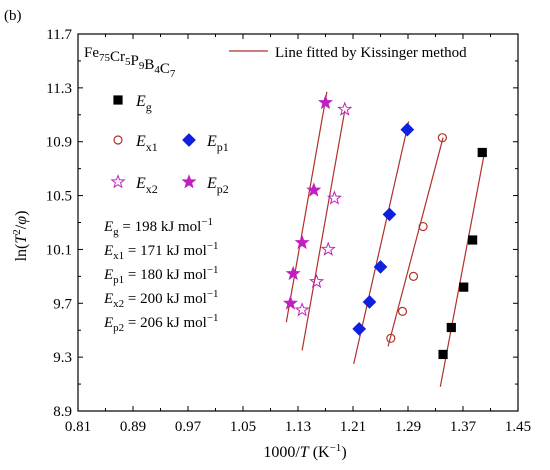  Describe the element at coordinates (118, 100) in the screenshot. I see `legend-marker-eg` at that location.